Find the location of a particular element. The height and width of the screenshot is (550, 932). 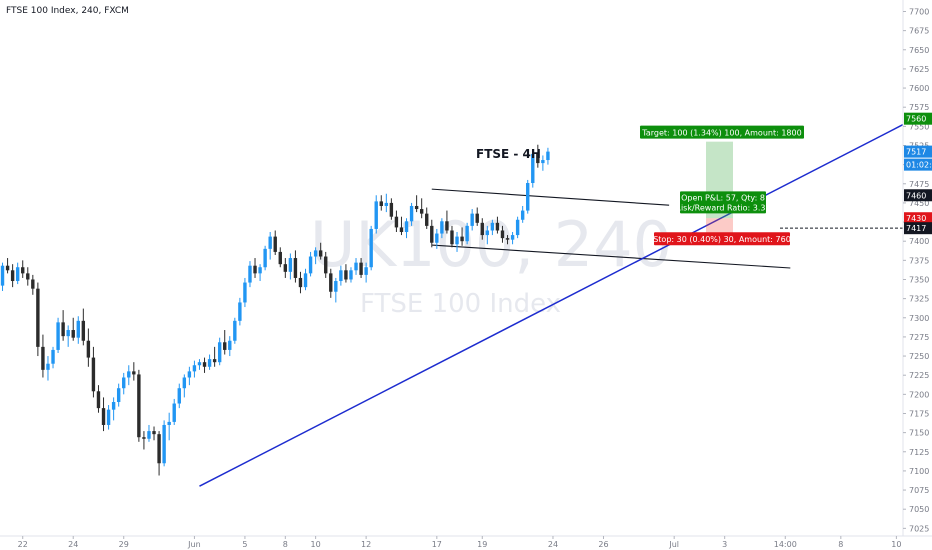

channel-upper-line is located at coordinates (550, 197).